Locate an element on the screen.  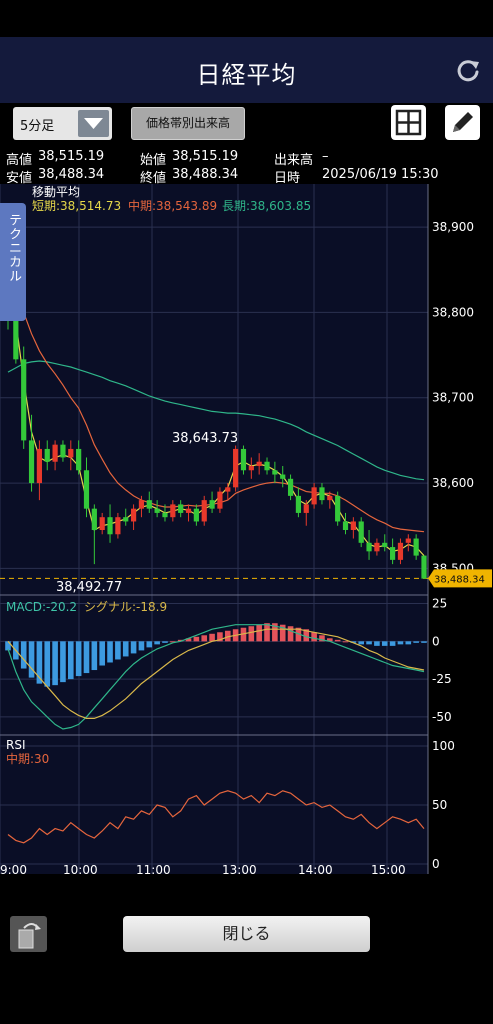
volume-value: – is located at coordinates (325, 156).